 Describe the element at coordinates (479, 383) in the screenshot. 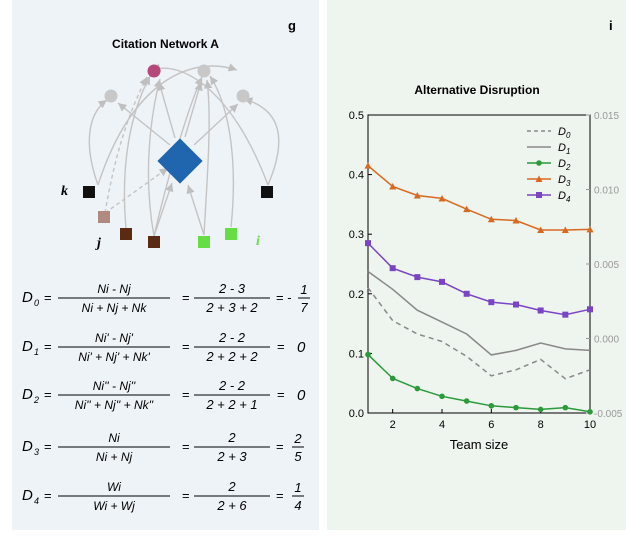

I see `series-line-d2` at that location.